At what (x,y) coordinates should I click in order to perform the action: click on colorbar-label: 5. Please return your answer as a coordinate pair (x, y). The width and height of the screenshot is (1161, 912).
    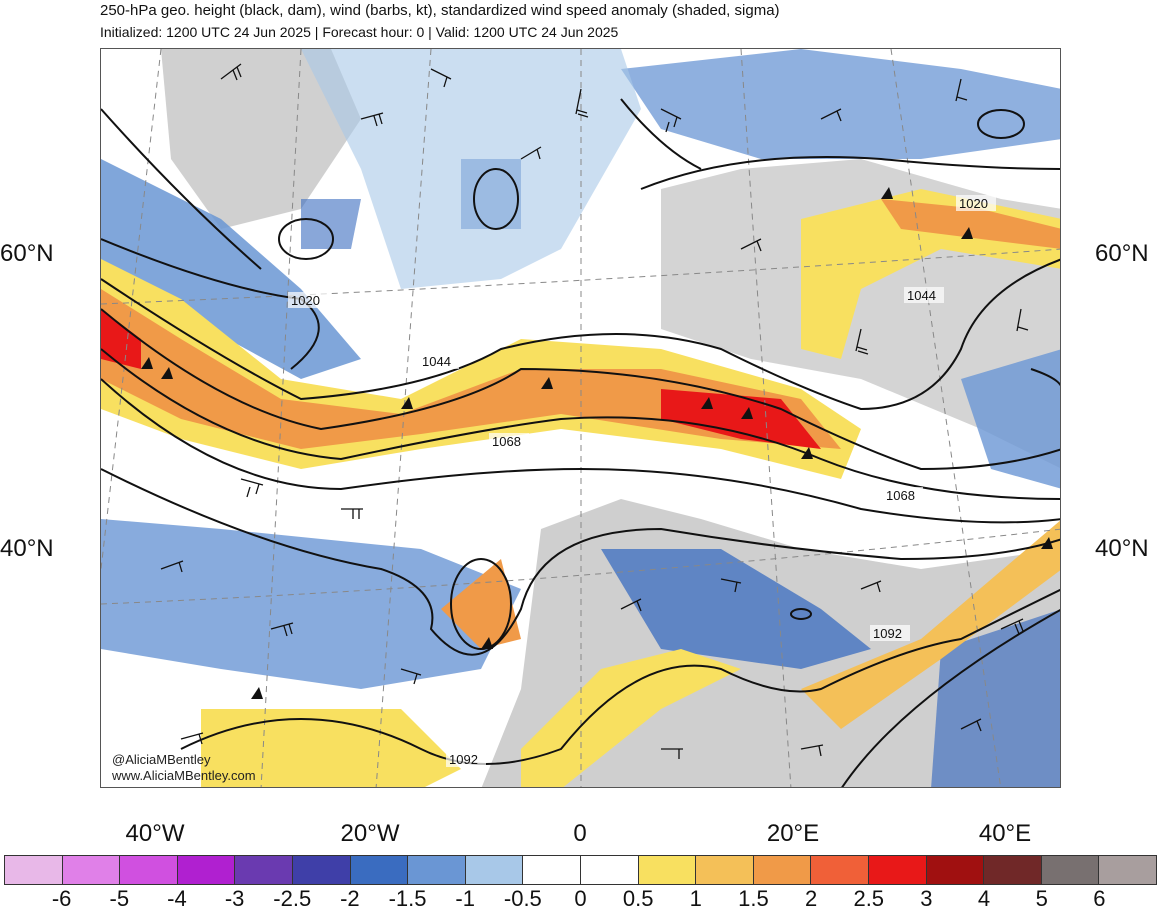
    Looking at the image, I should click on (1041, 898).